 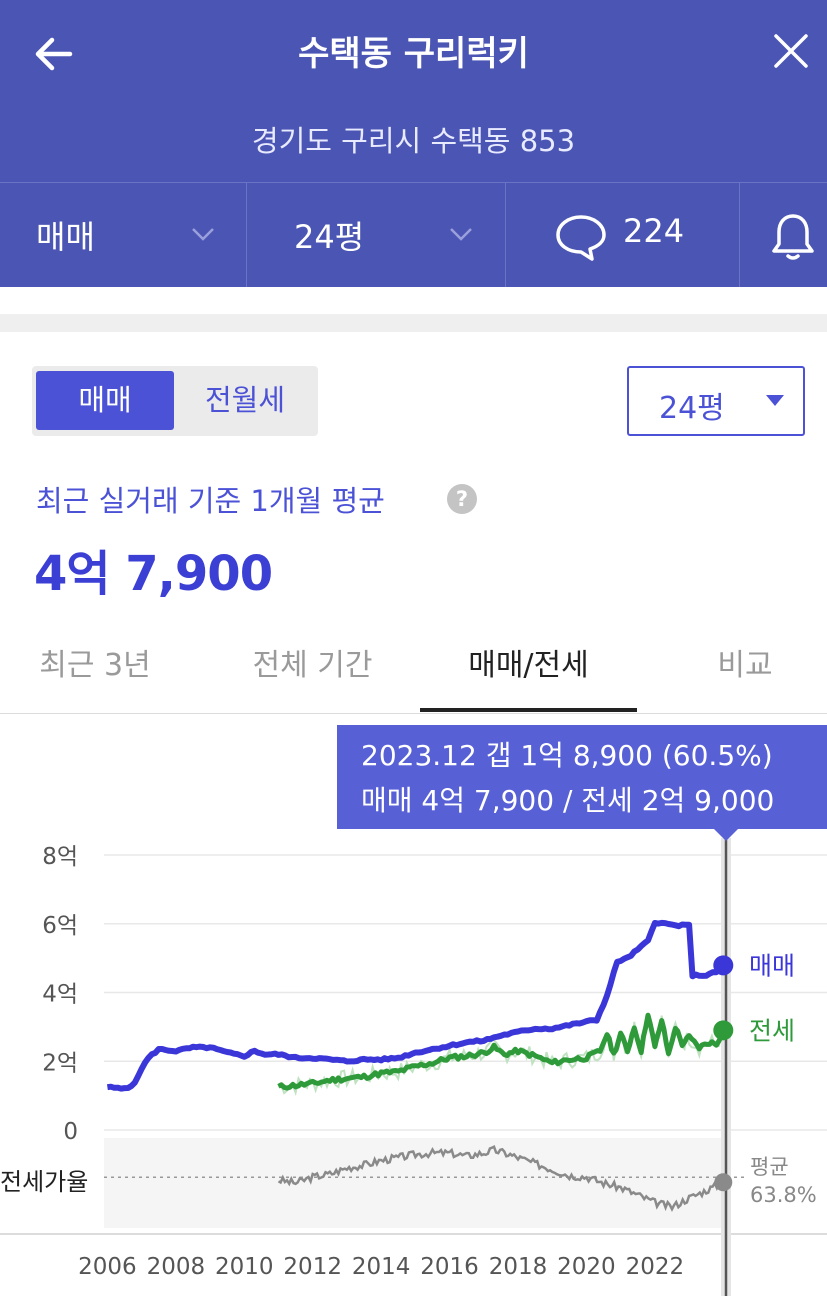 What do you see at coordinates (65, 237) in the screenshot?
I see `trade-type-dropdown: 매매` at bounding box center [65, 237].